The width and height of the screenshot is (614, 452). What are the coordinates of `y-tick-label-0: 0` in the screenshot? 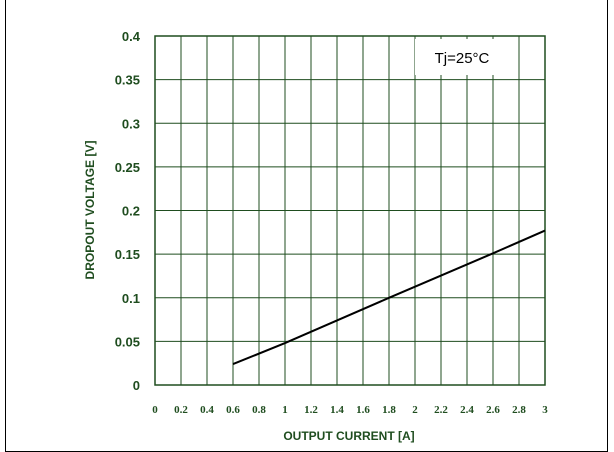 It's located at (136, 385).